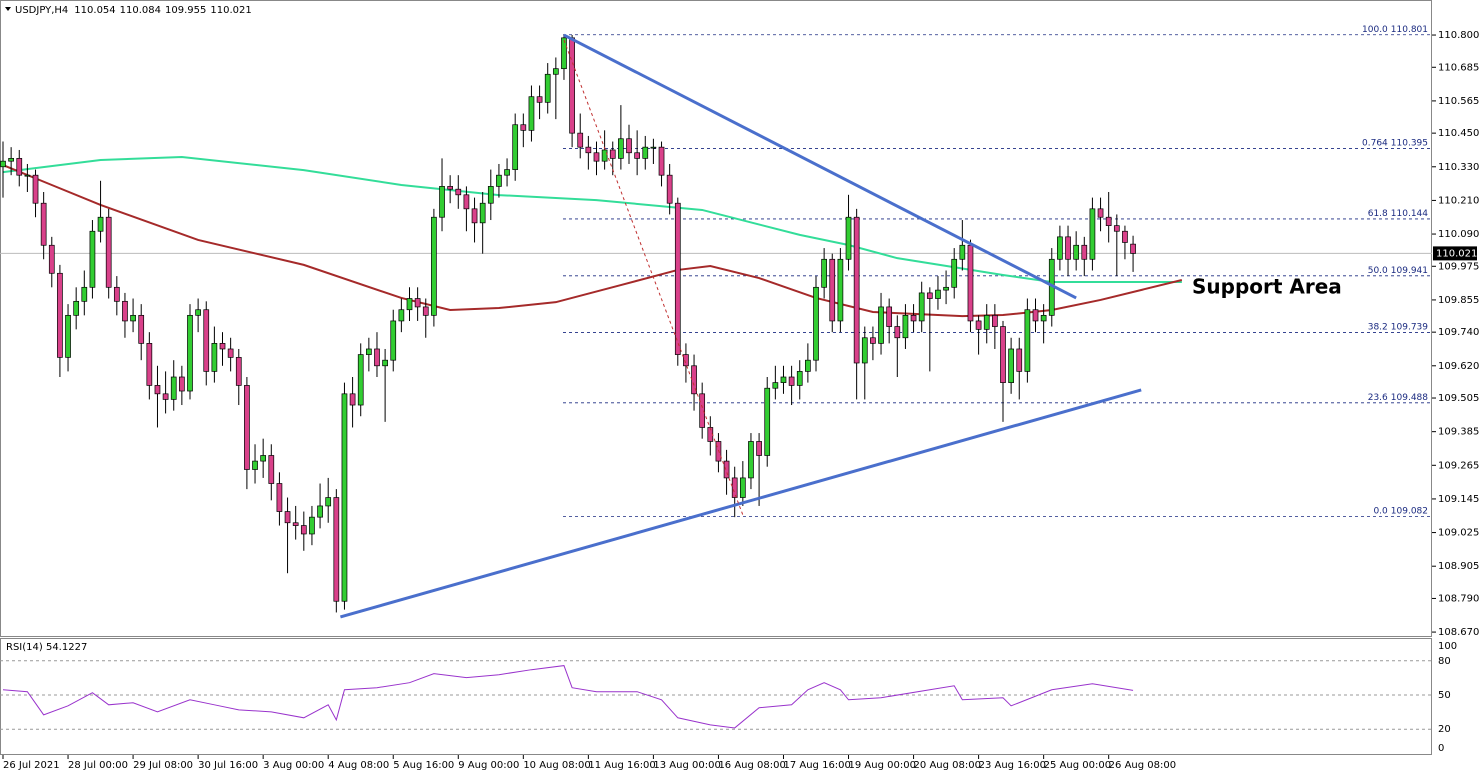 Image resolution: width=1480 pixels, height=775 pixels. What do you see at coordinates (1267, 287) in the screenshot?
I see `annotation: Support Area` at bounding box center [1267, 287].